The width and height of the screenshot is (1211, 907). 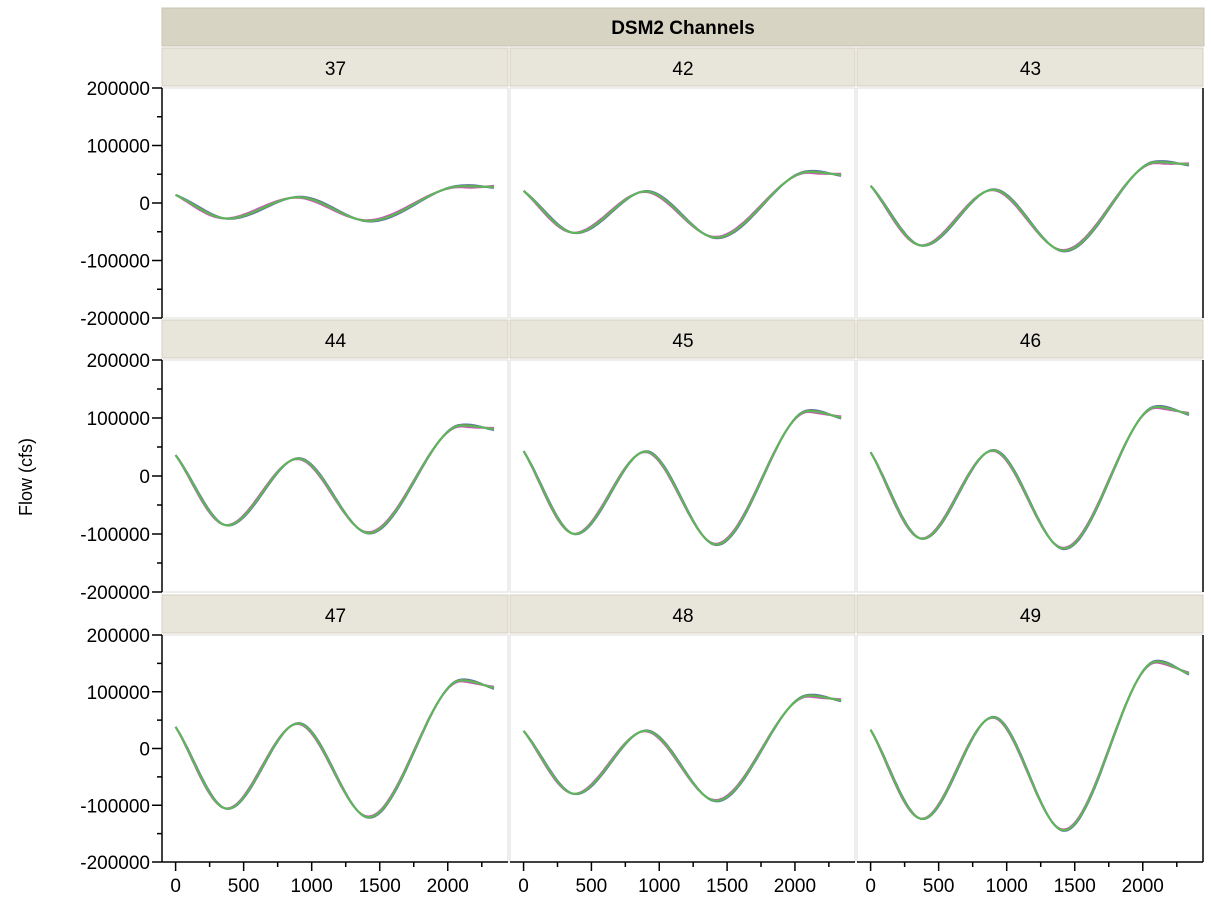 I want to click on panel-strip-label: 49, so click(x=1030, y=616).